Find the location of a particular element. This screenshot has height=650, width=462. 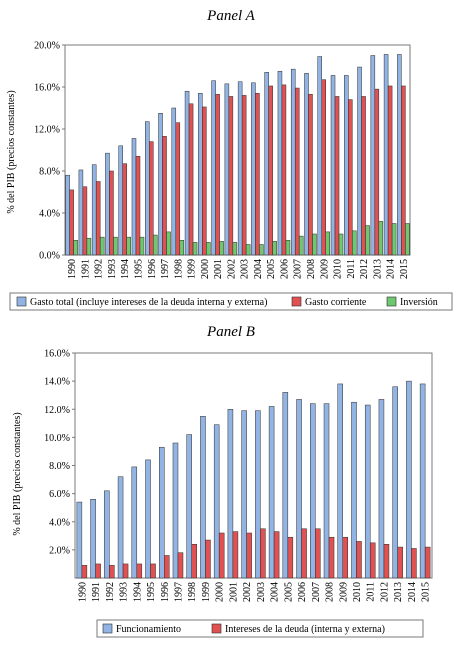

panel-a-legend-frame is located at coordinates (231, 301).